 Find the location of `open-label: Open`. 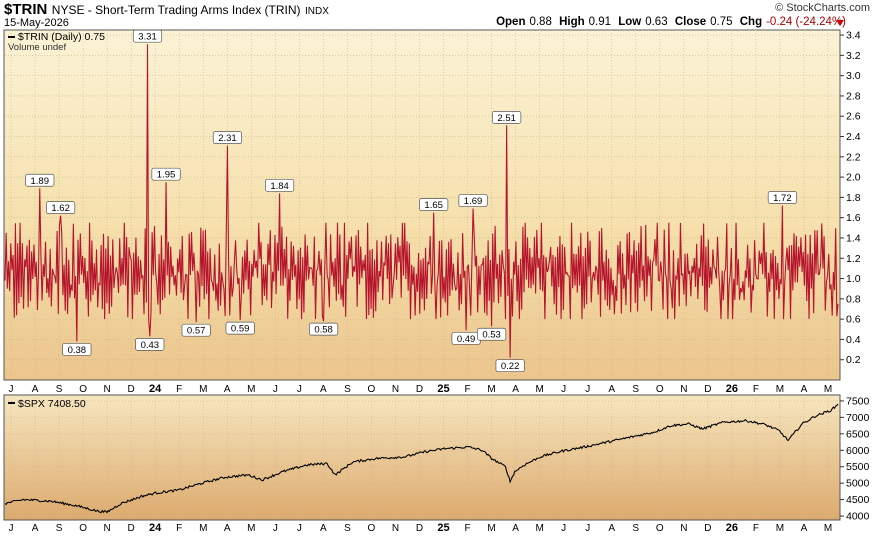

open-label: Open is located at coordinates (511, 22).